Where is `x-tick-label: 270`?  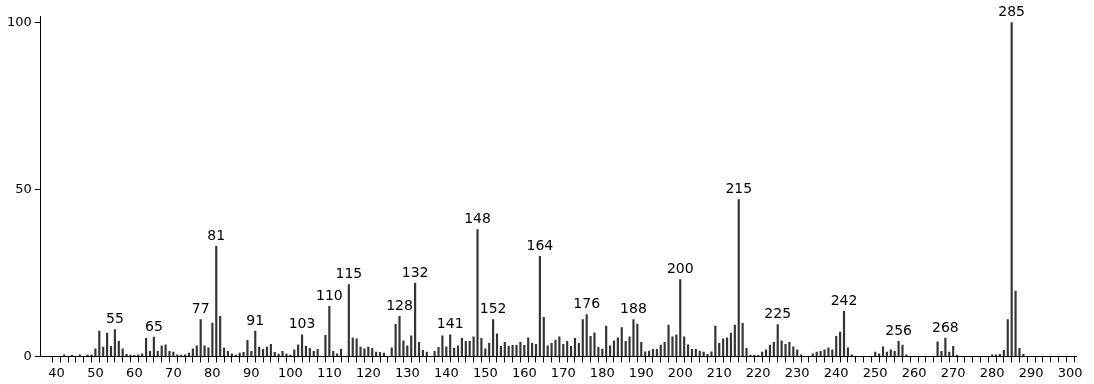
x-tick-label: 270 is located at coordinates (953, 372).